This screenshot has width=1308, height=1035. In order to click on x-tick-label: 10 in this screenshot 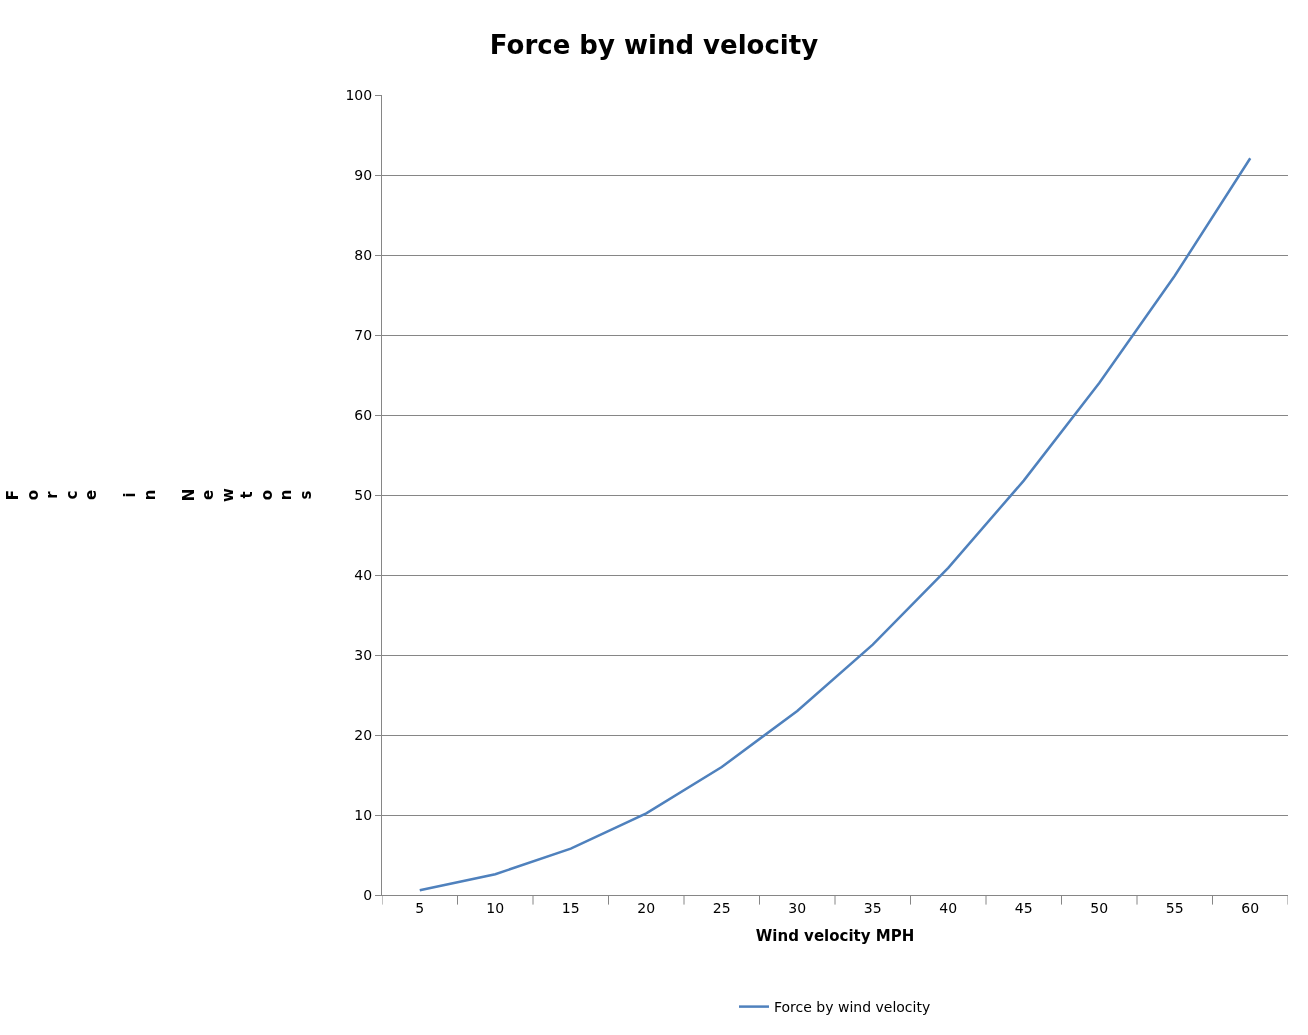, I will do `click(495, 907)`.